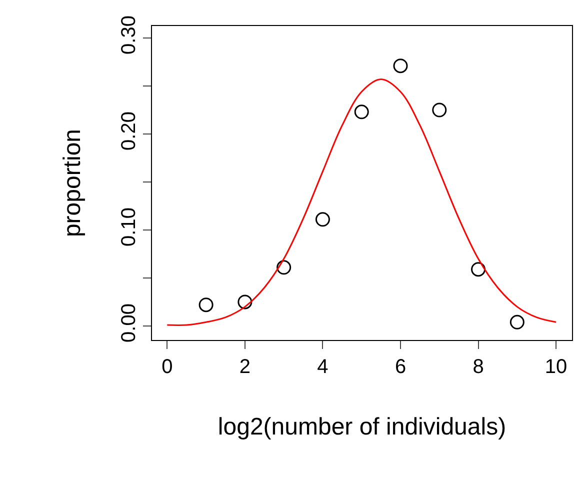 The width and height of the screenshot is (574, 483). What do you see at coordinates (72, 183) in the screenshot?
I see `y-axis-title: proportion` at bounding box center [72, 183].